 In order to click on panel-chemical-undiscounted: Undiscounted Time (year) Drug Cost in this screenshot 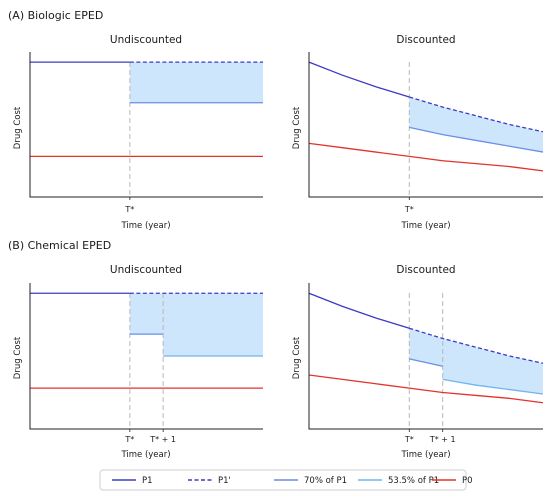, I will do `click(97, 362)`.